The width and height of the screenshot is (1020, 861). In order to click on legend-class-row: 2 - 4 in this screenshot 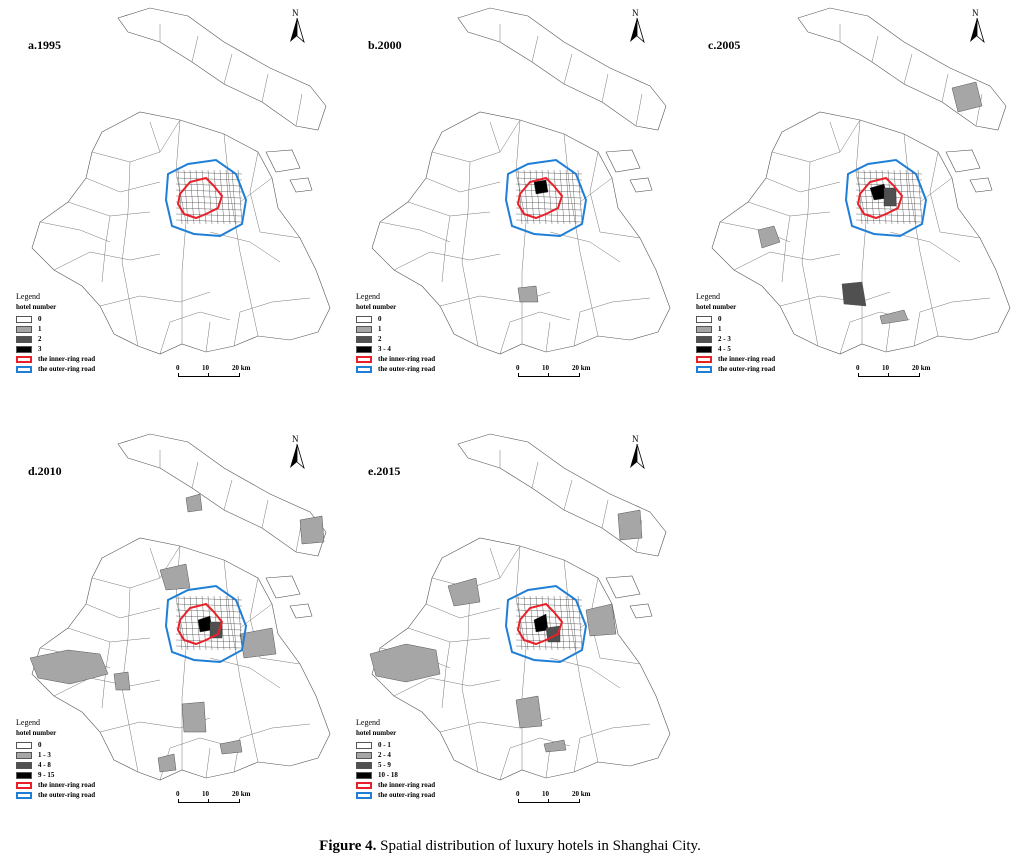, I will do `click(395, 755)`.